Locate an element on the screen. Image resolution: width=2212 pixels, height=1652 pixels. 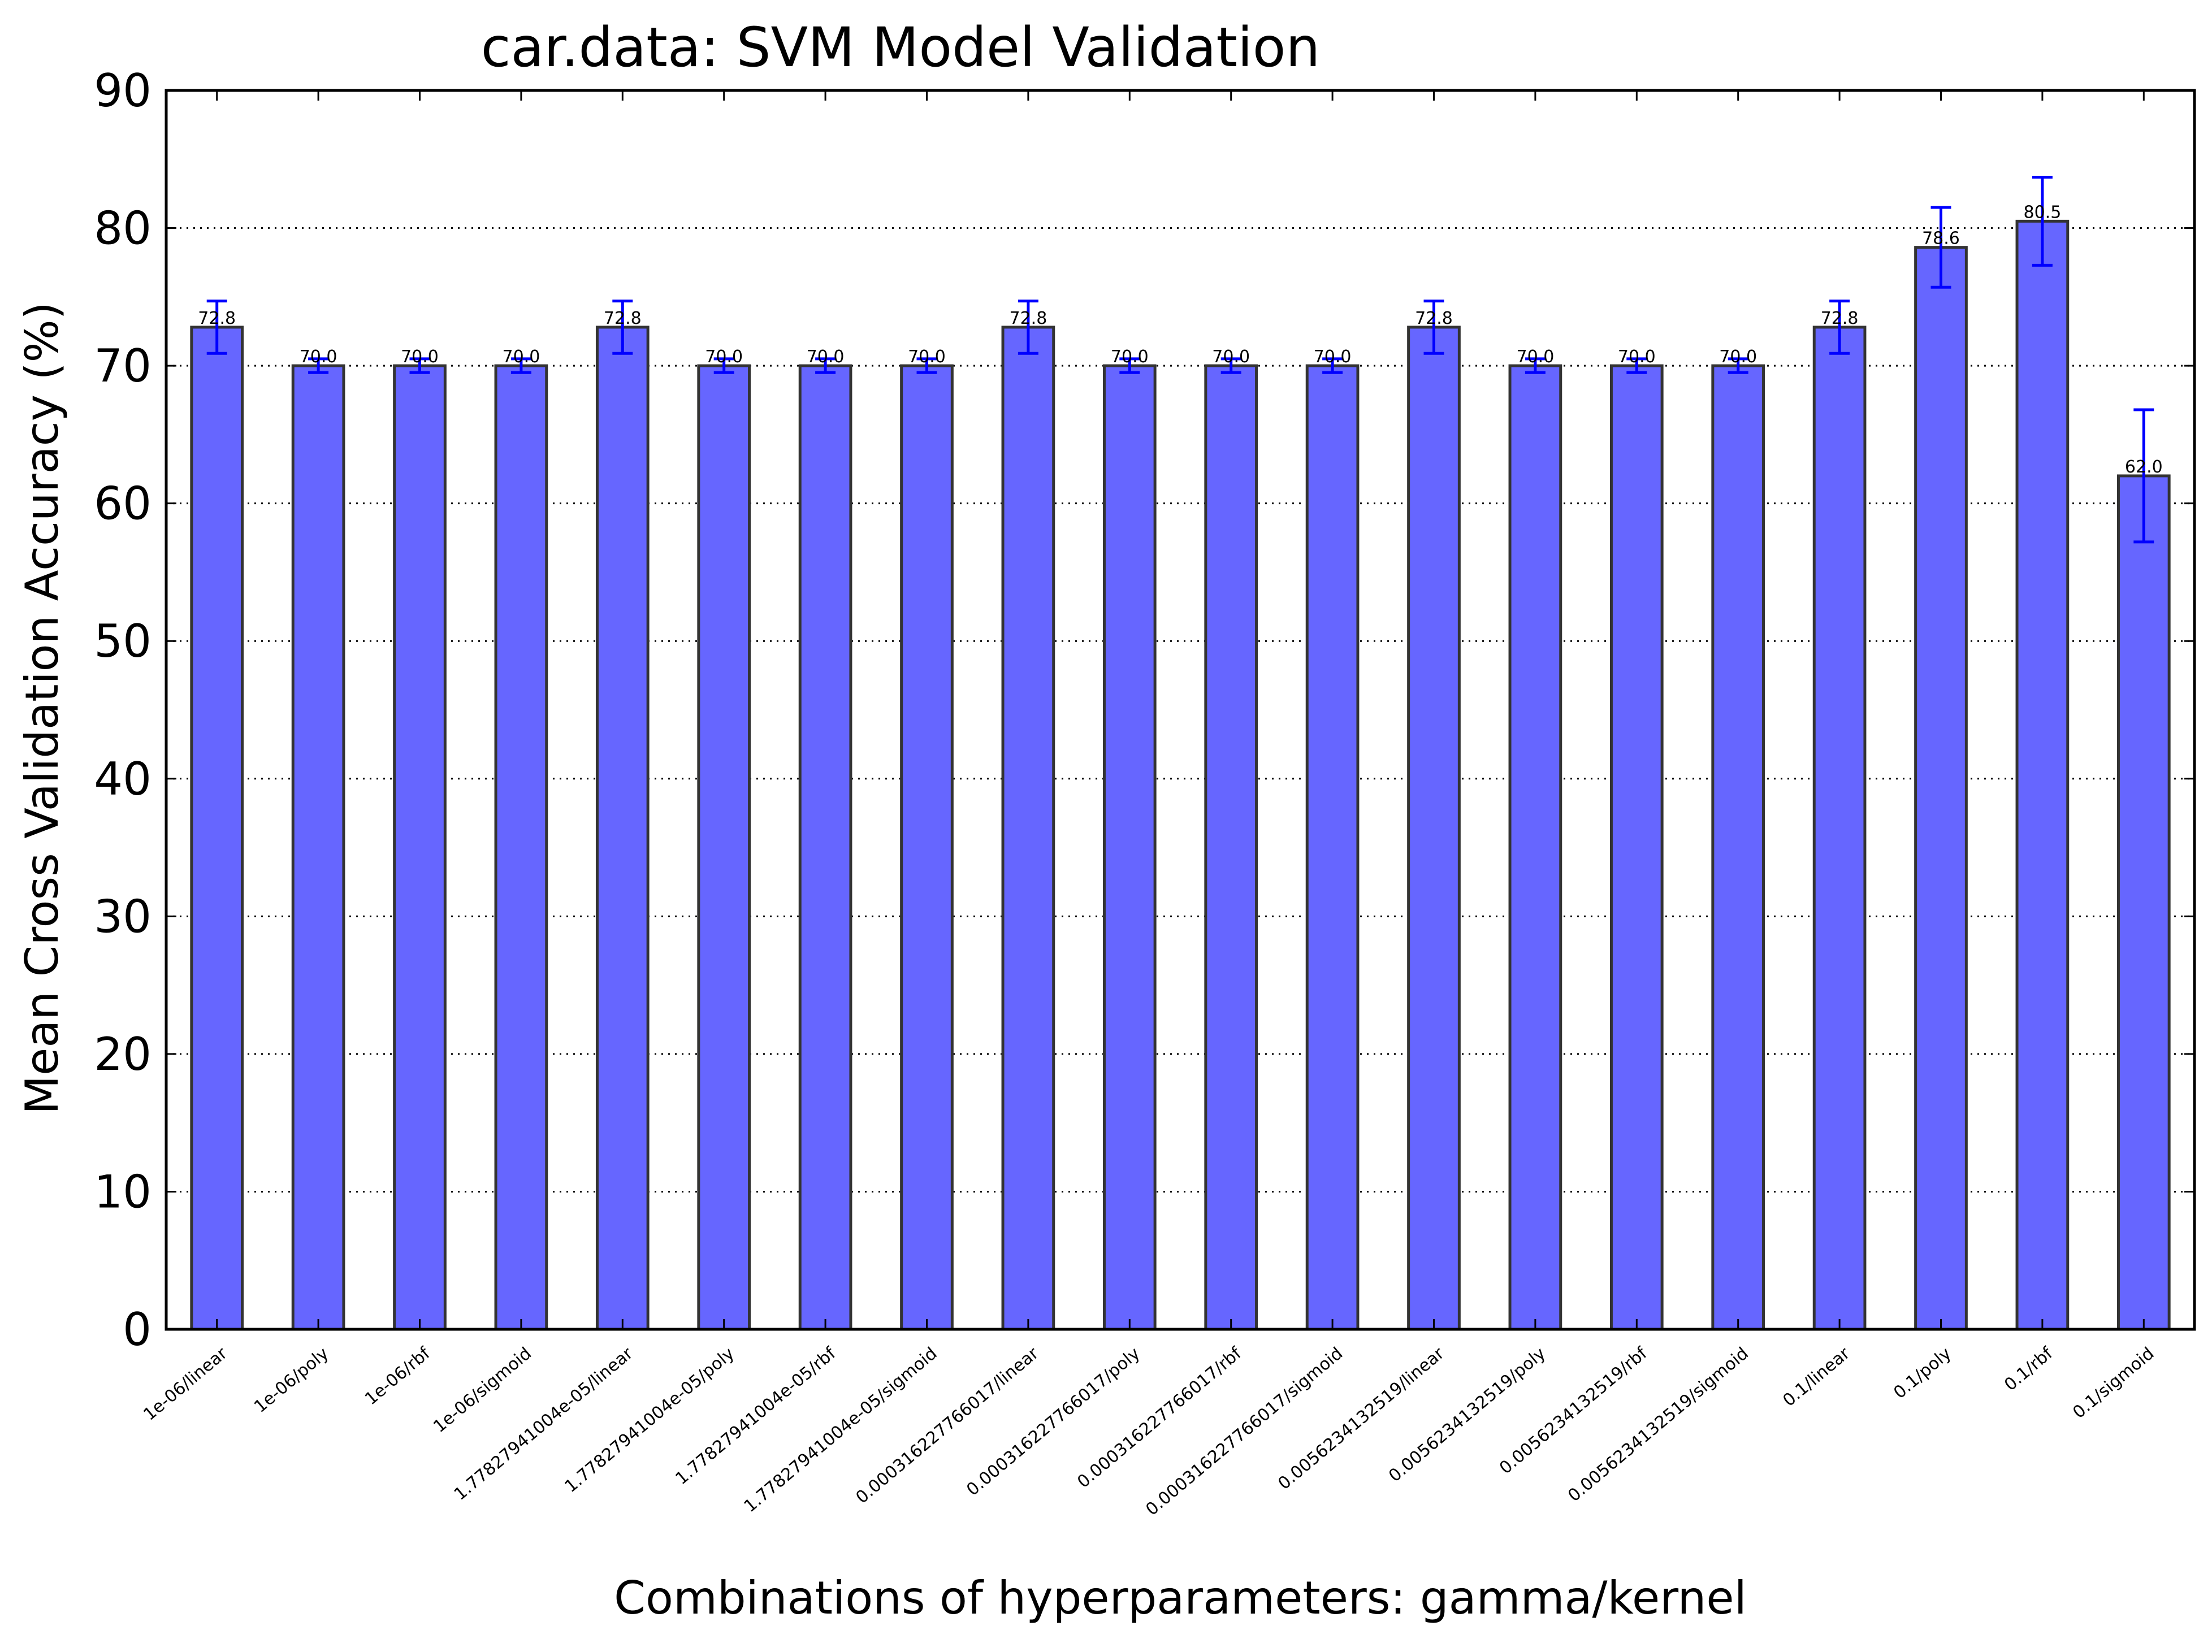
y-tick-label: 90 is located at coordinates (123, 90).